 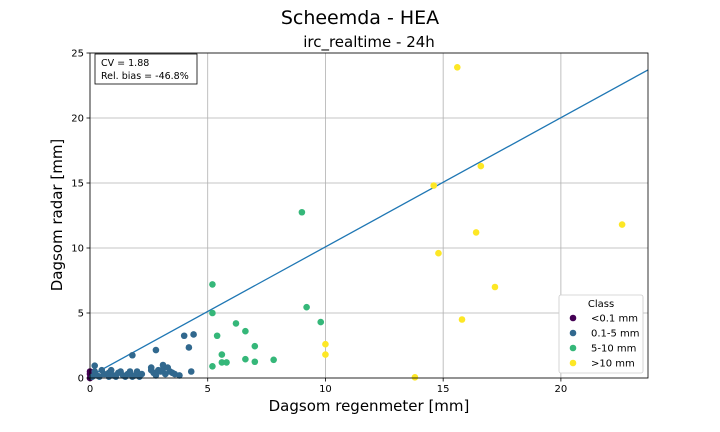 I want to click on legend-label: >10 mm, so click(x=613, y=364).